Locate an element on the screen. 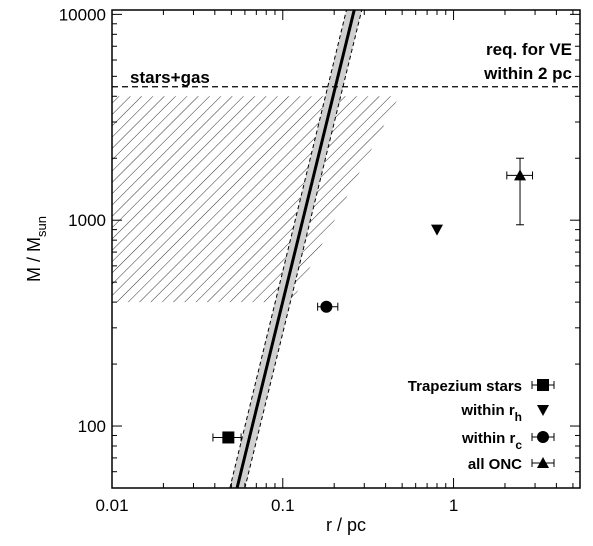  annotation-stars-gas: stars+gas is located at coordinates (170, 77).